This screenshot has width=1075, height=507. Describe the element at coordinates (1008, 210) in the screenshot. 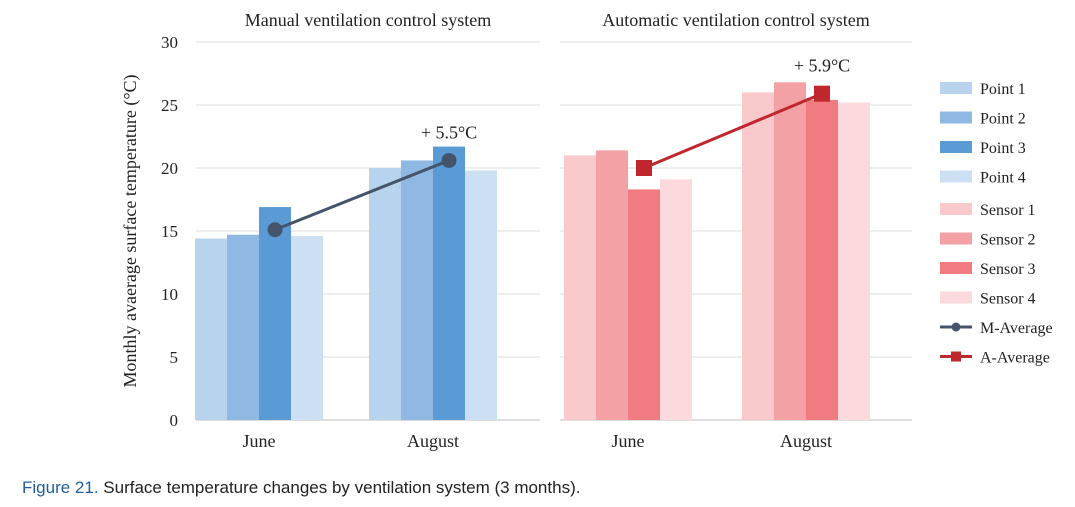

I see `legend-entry: Sensor 1` at that location.